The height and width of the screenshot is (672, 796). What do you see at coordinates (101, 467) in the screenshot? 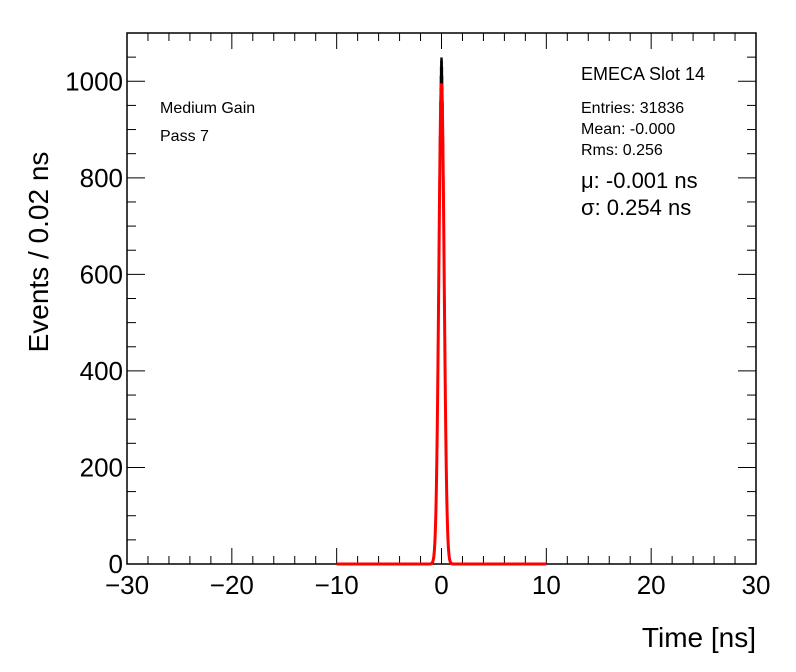
I see `y-tick-label: 200` at bounding box center [101, 467].